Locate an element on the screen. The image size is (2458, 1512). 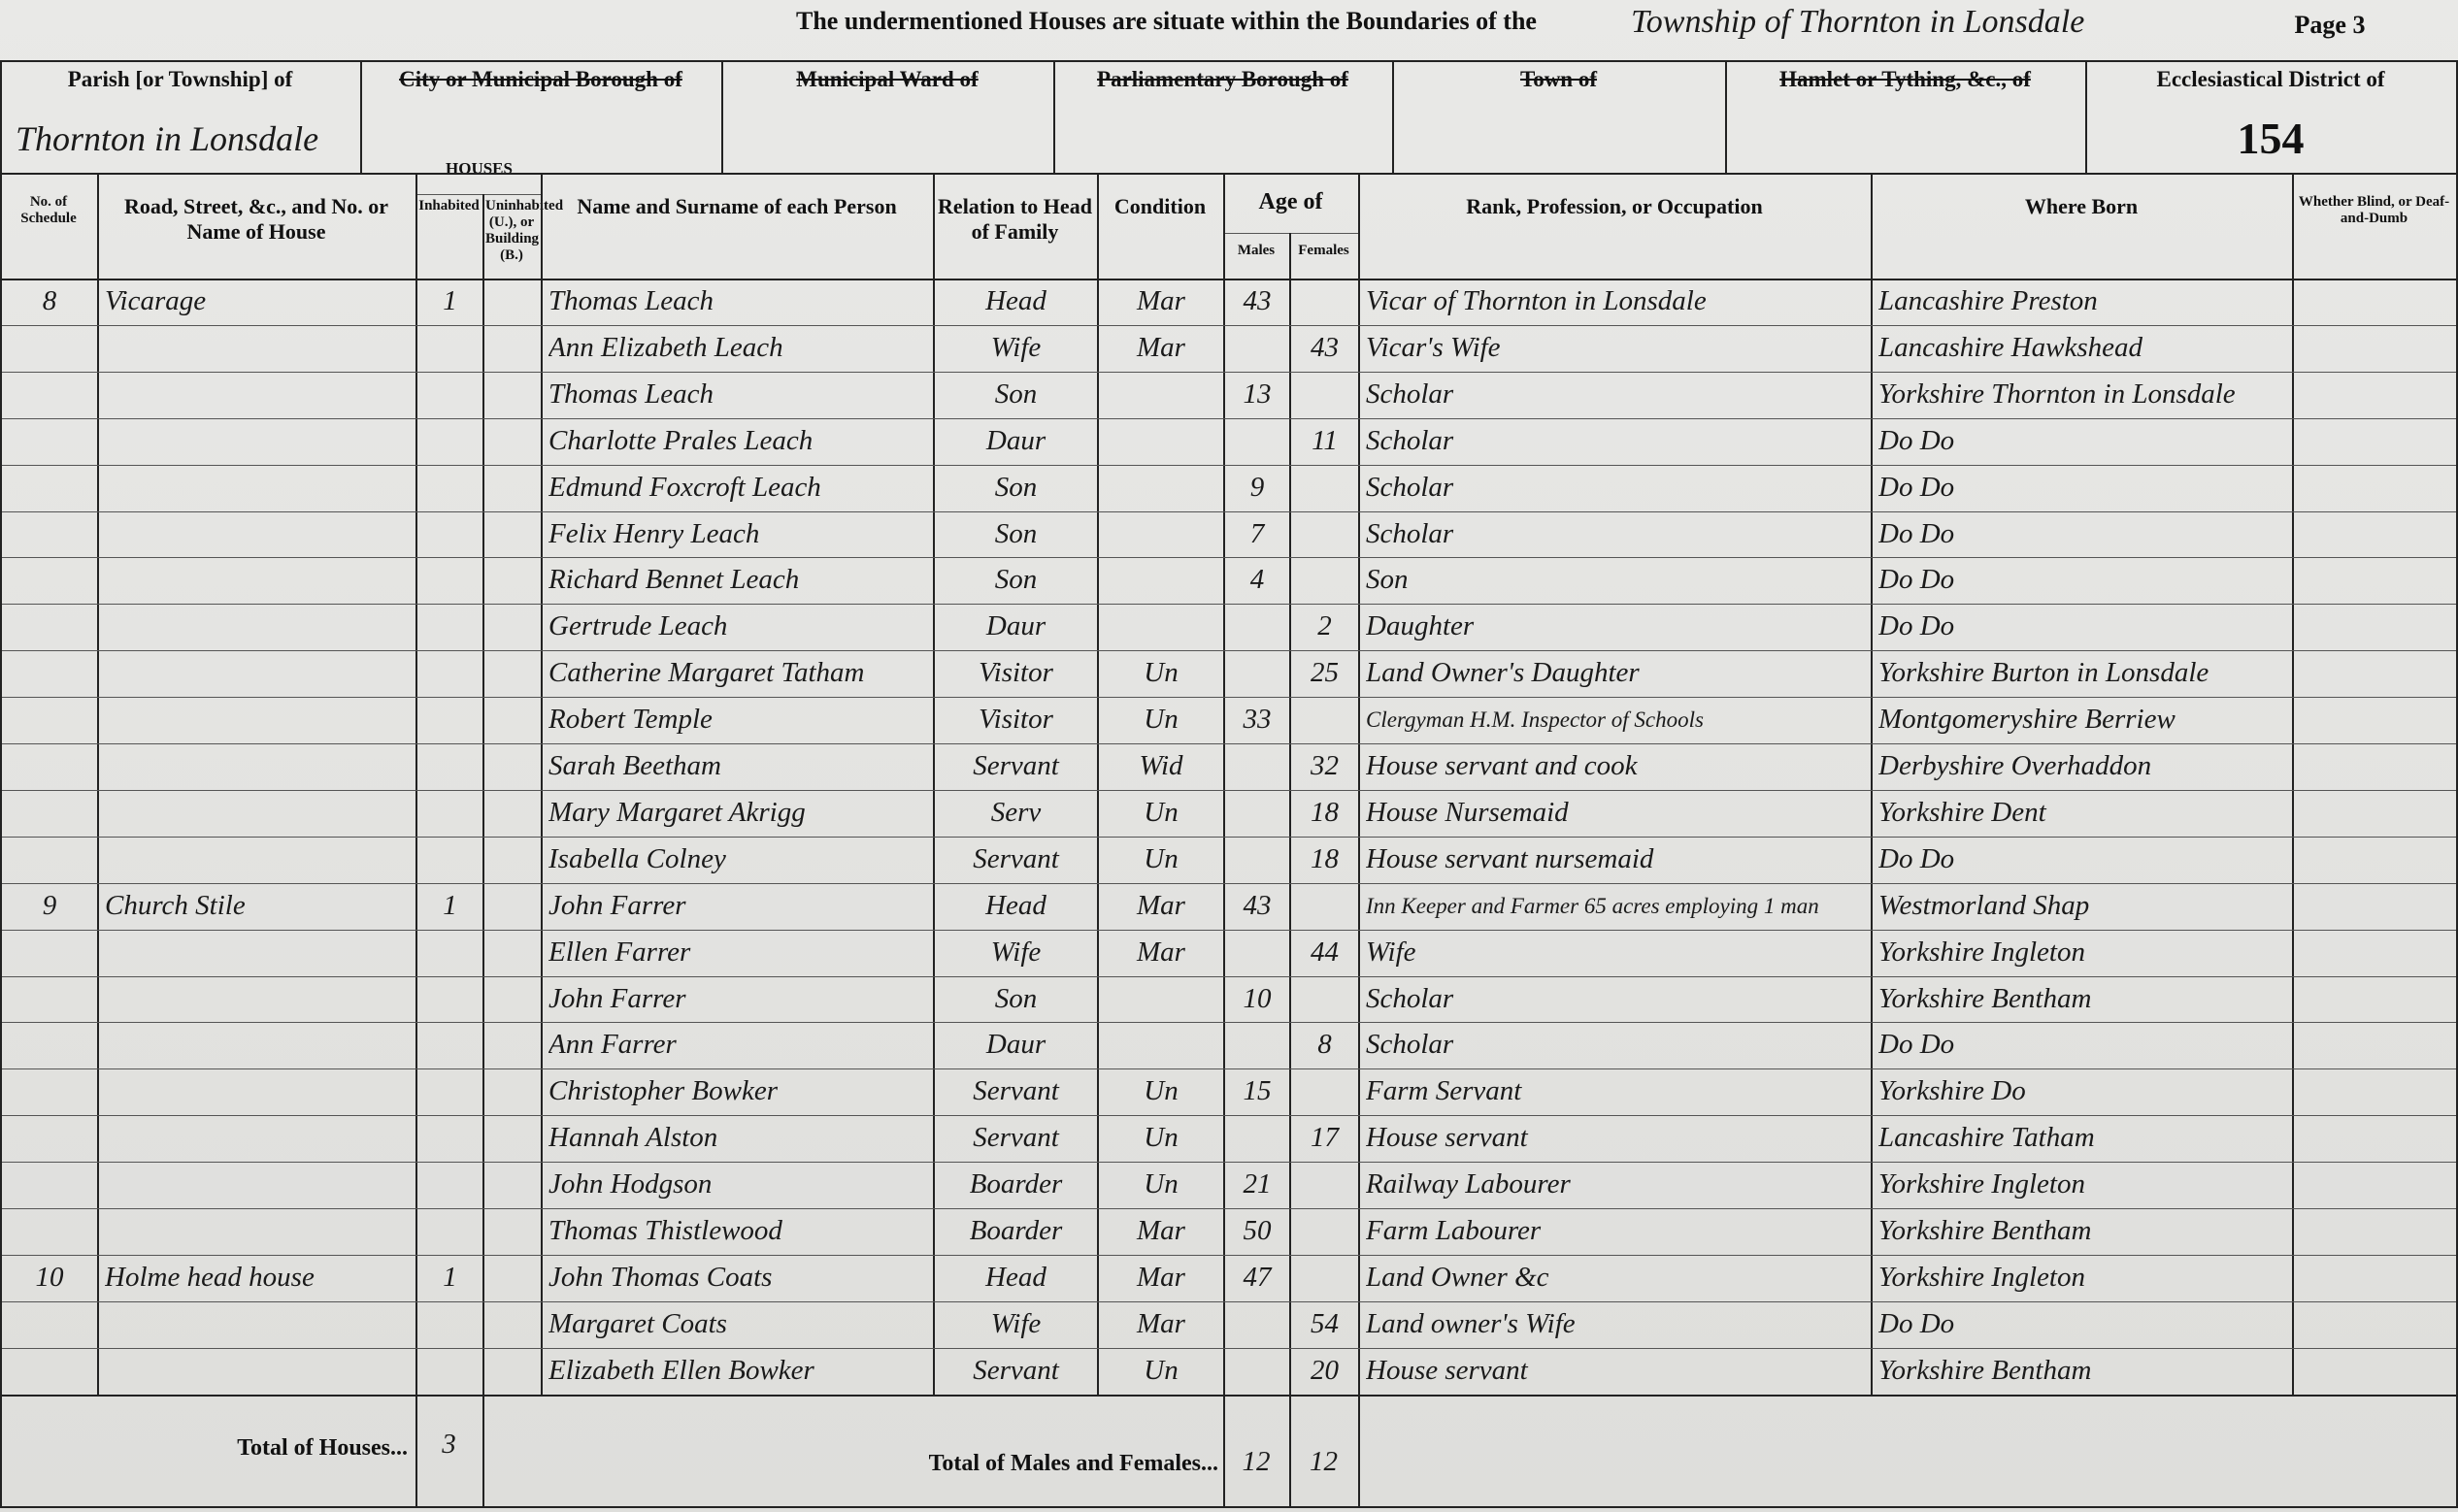
cell-where-born: Yorkshire Do is located at coordinates (1952, 1091).